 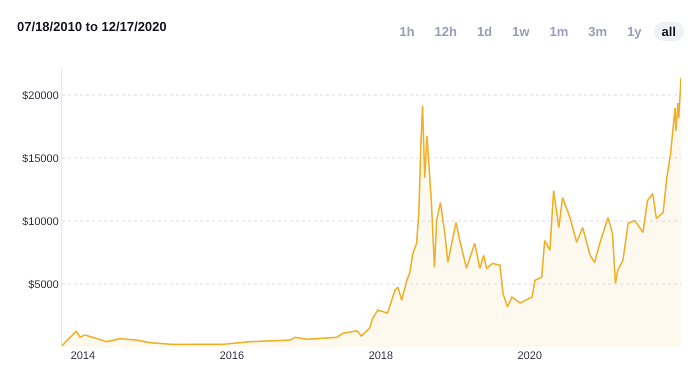 I want to click on x-tick-label: 2014, so click(x=83, y=356).